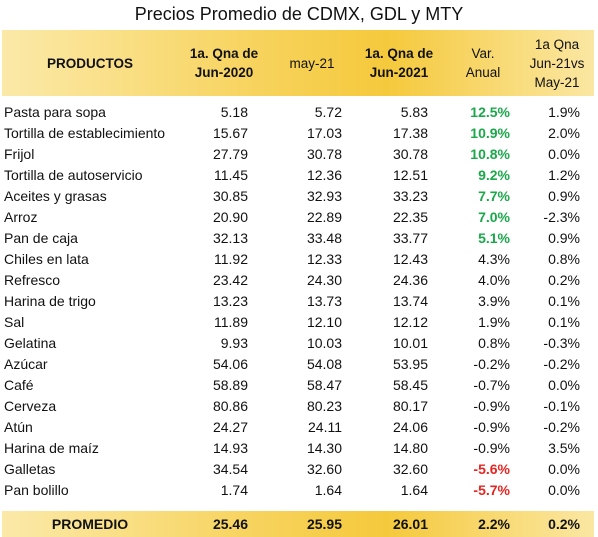  I want to click on var-anual: 0.8%, so click(494, 343).